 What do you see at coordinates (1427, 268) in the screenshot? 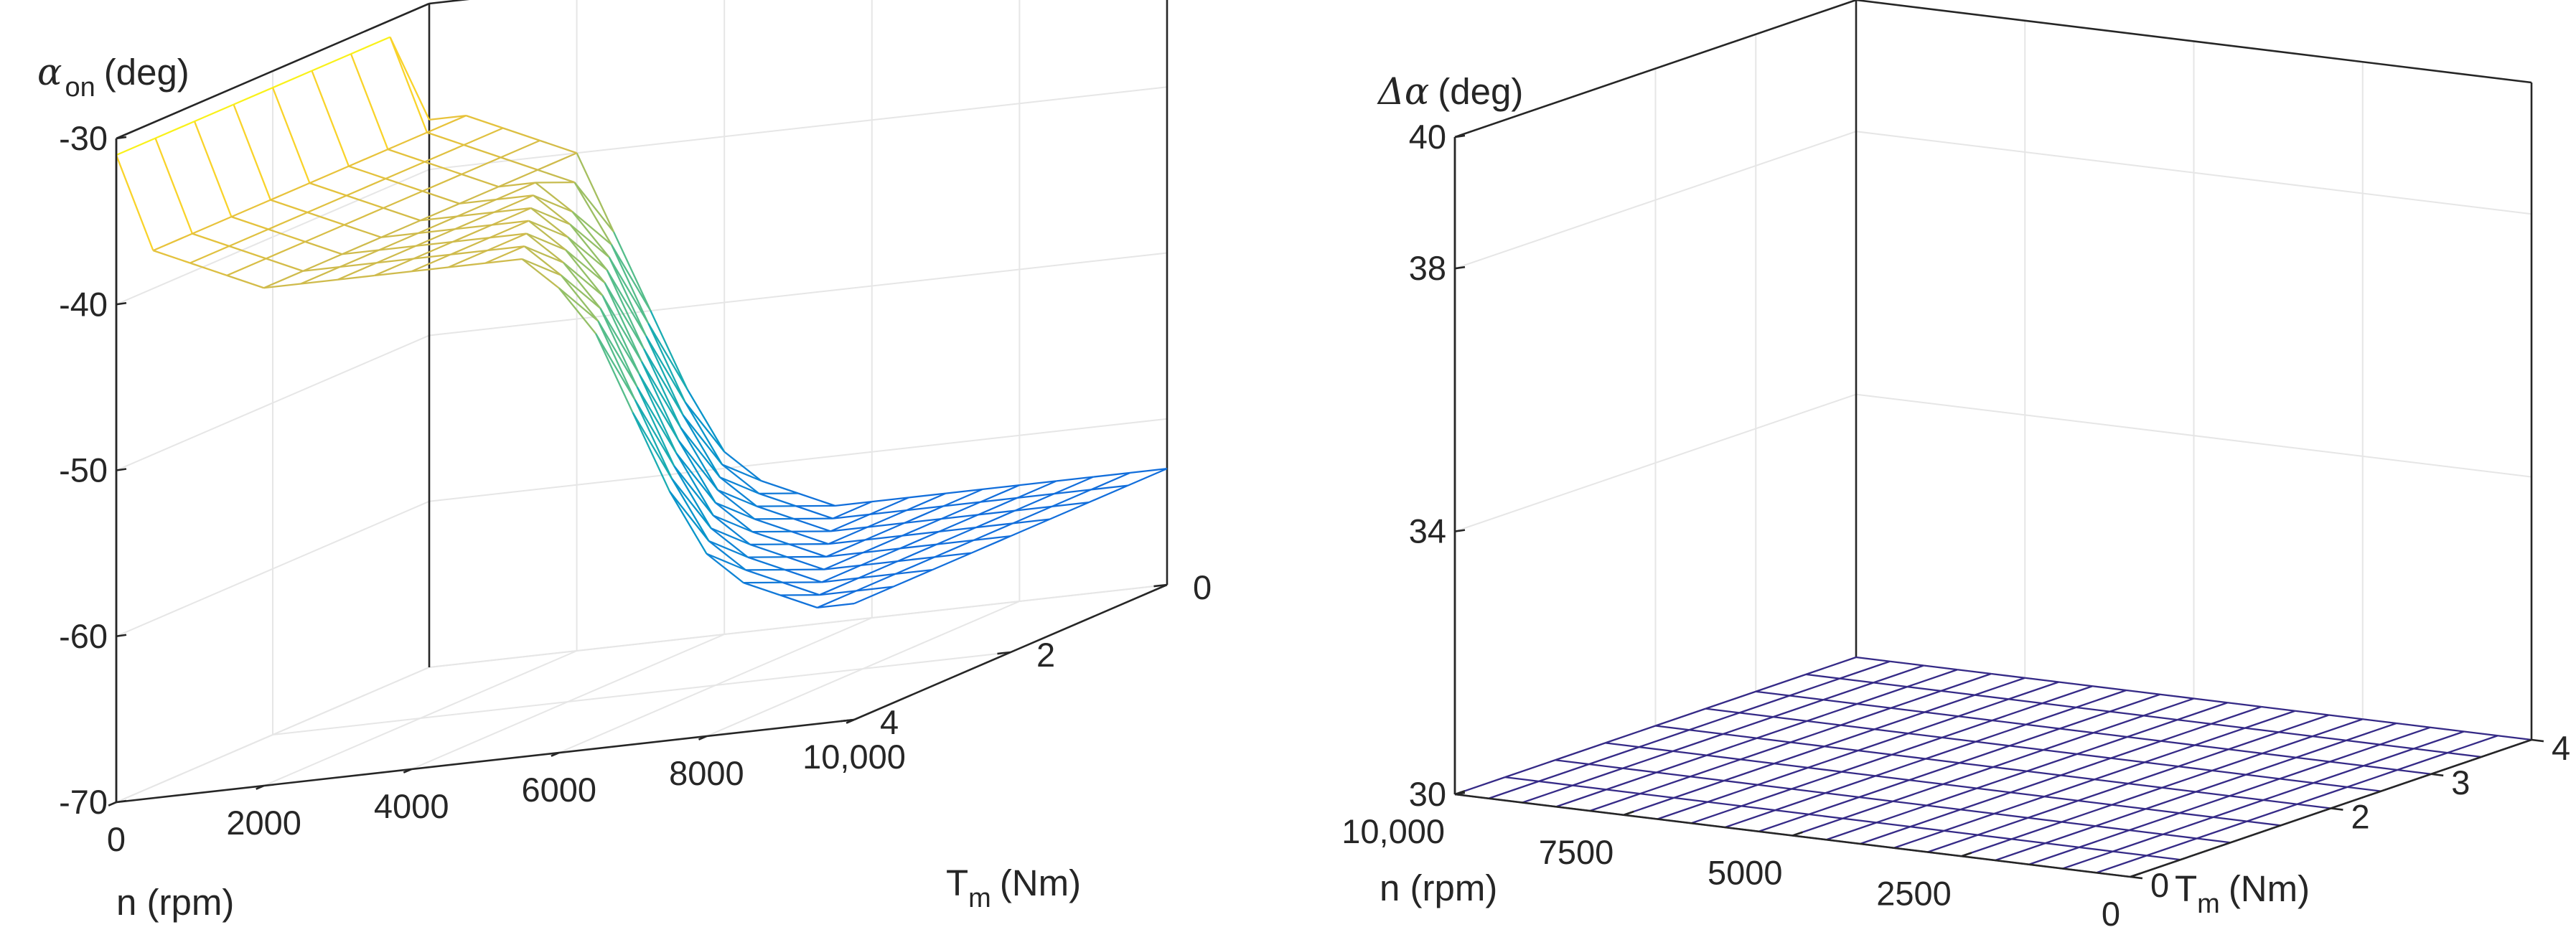
I see `z-tick-label: 38` at bounding box center [1427, 268].